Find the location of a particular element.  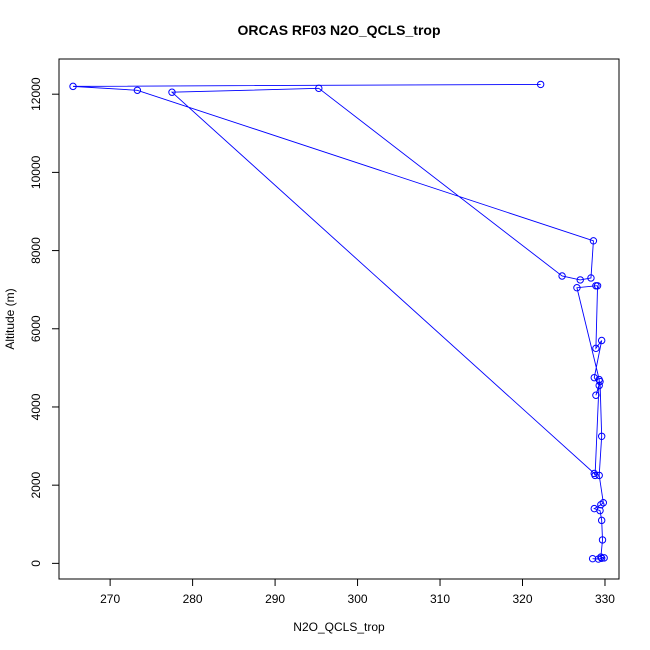

x-tick-label: 320 is located at coordinates (522, 599).